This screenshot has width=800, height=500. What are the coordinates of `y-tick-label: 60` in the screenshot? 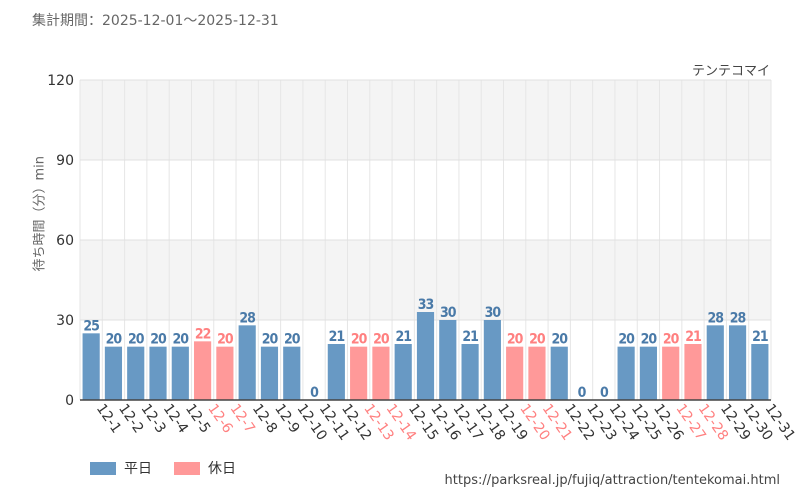 It's located at (65, 241).